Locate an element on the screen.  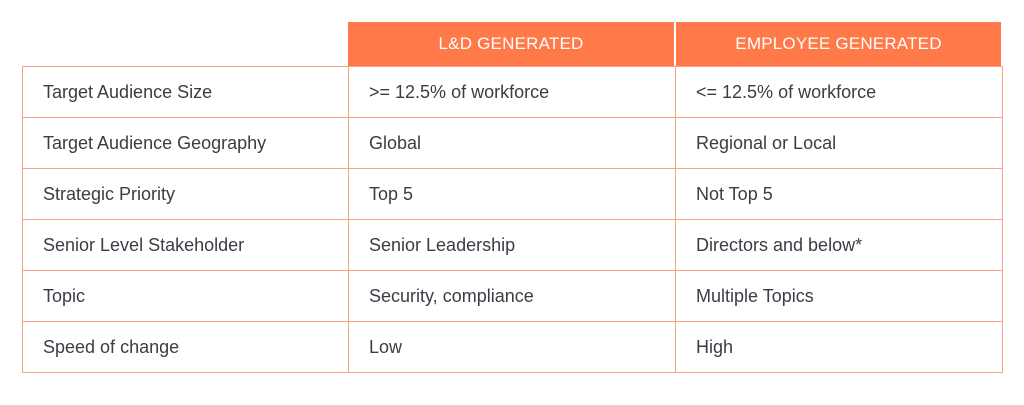
table-row: Speed of change Low High is located at coordinates (512, 347).